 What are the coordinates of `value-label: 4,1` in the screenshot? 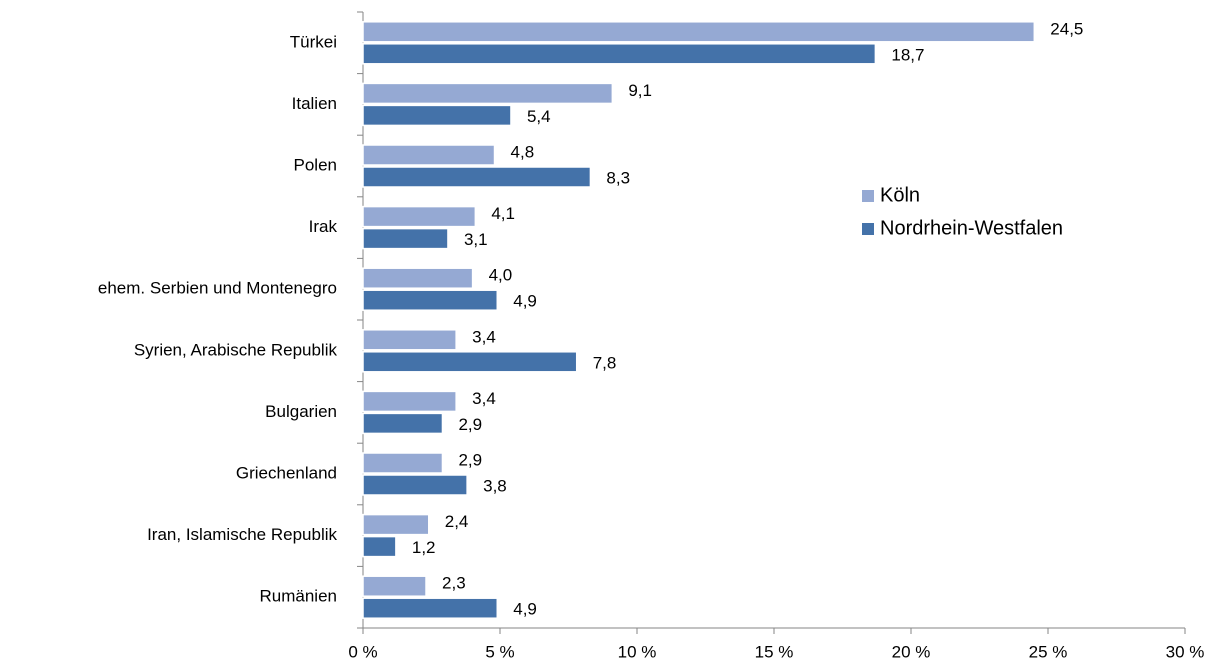 It's located at (503, 213).